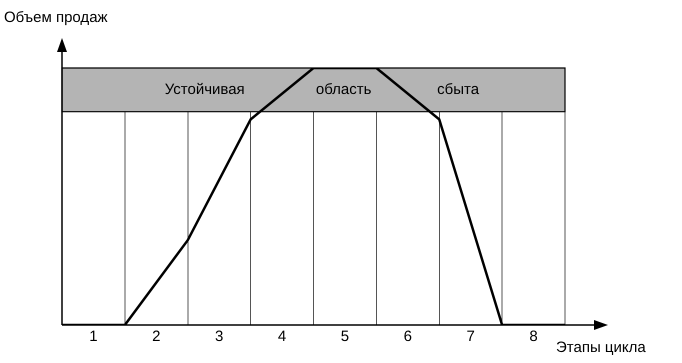  Describe the element at coordinates (470, 337) in the screenshot. I see `x-tick-label: 7` at that location.